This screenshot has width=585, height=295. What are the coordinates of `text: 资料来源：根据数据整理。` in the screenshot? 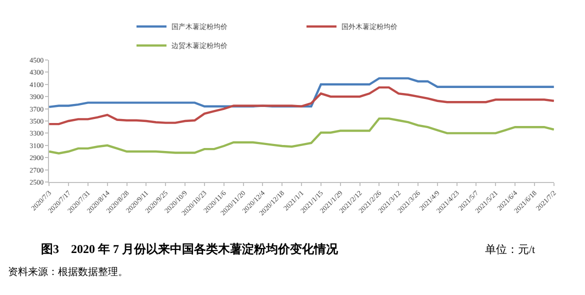 It's located at (68, 272).